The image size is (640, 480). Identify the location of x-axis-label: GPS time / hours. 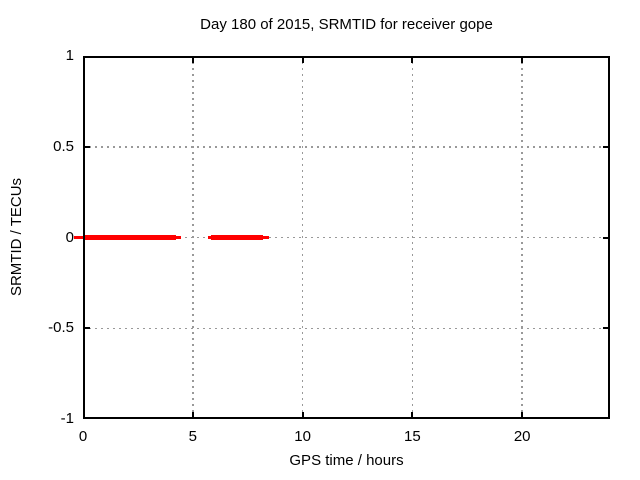
(346, 460).